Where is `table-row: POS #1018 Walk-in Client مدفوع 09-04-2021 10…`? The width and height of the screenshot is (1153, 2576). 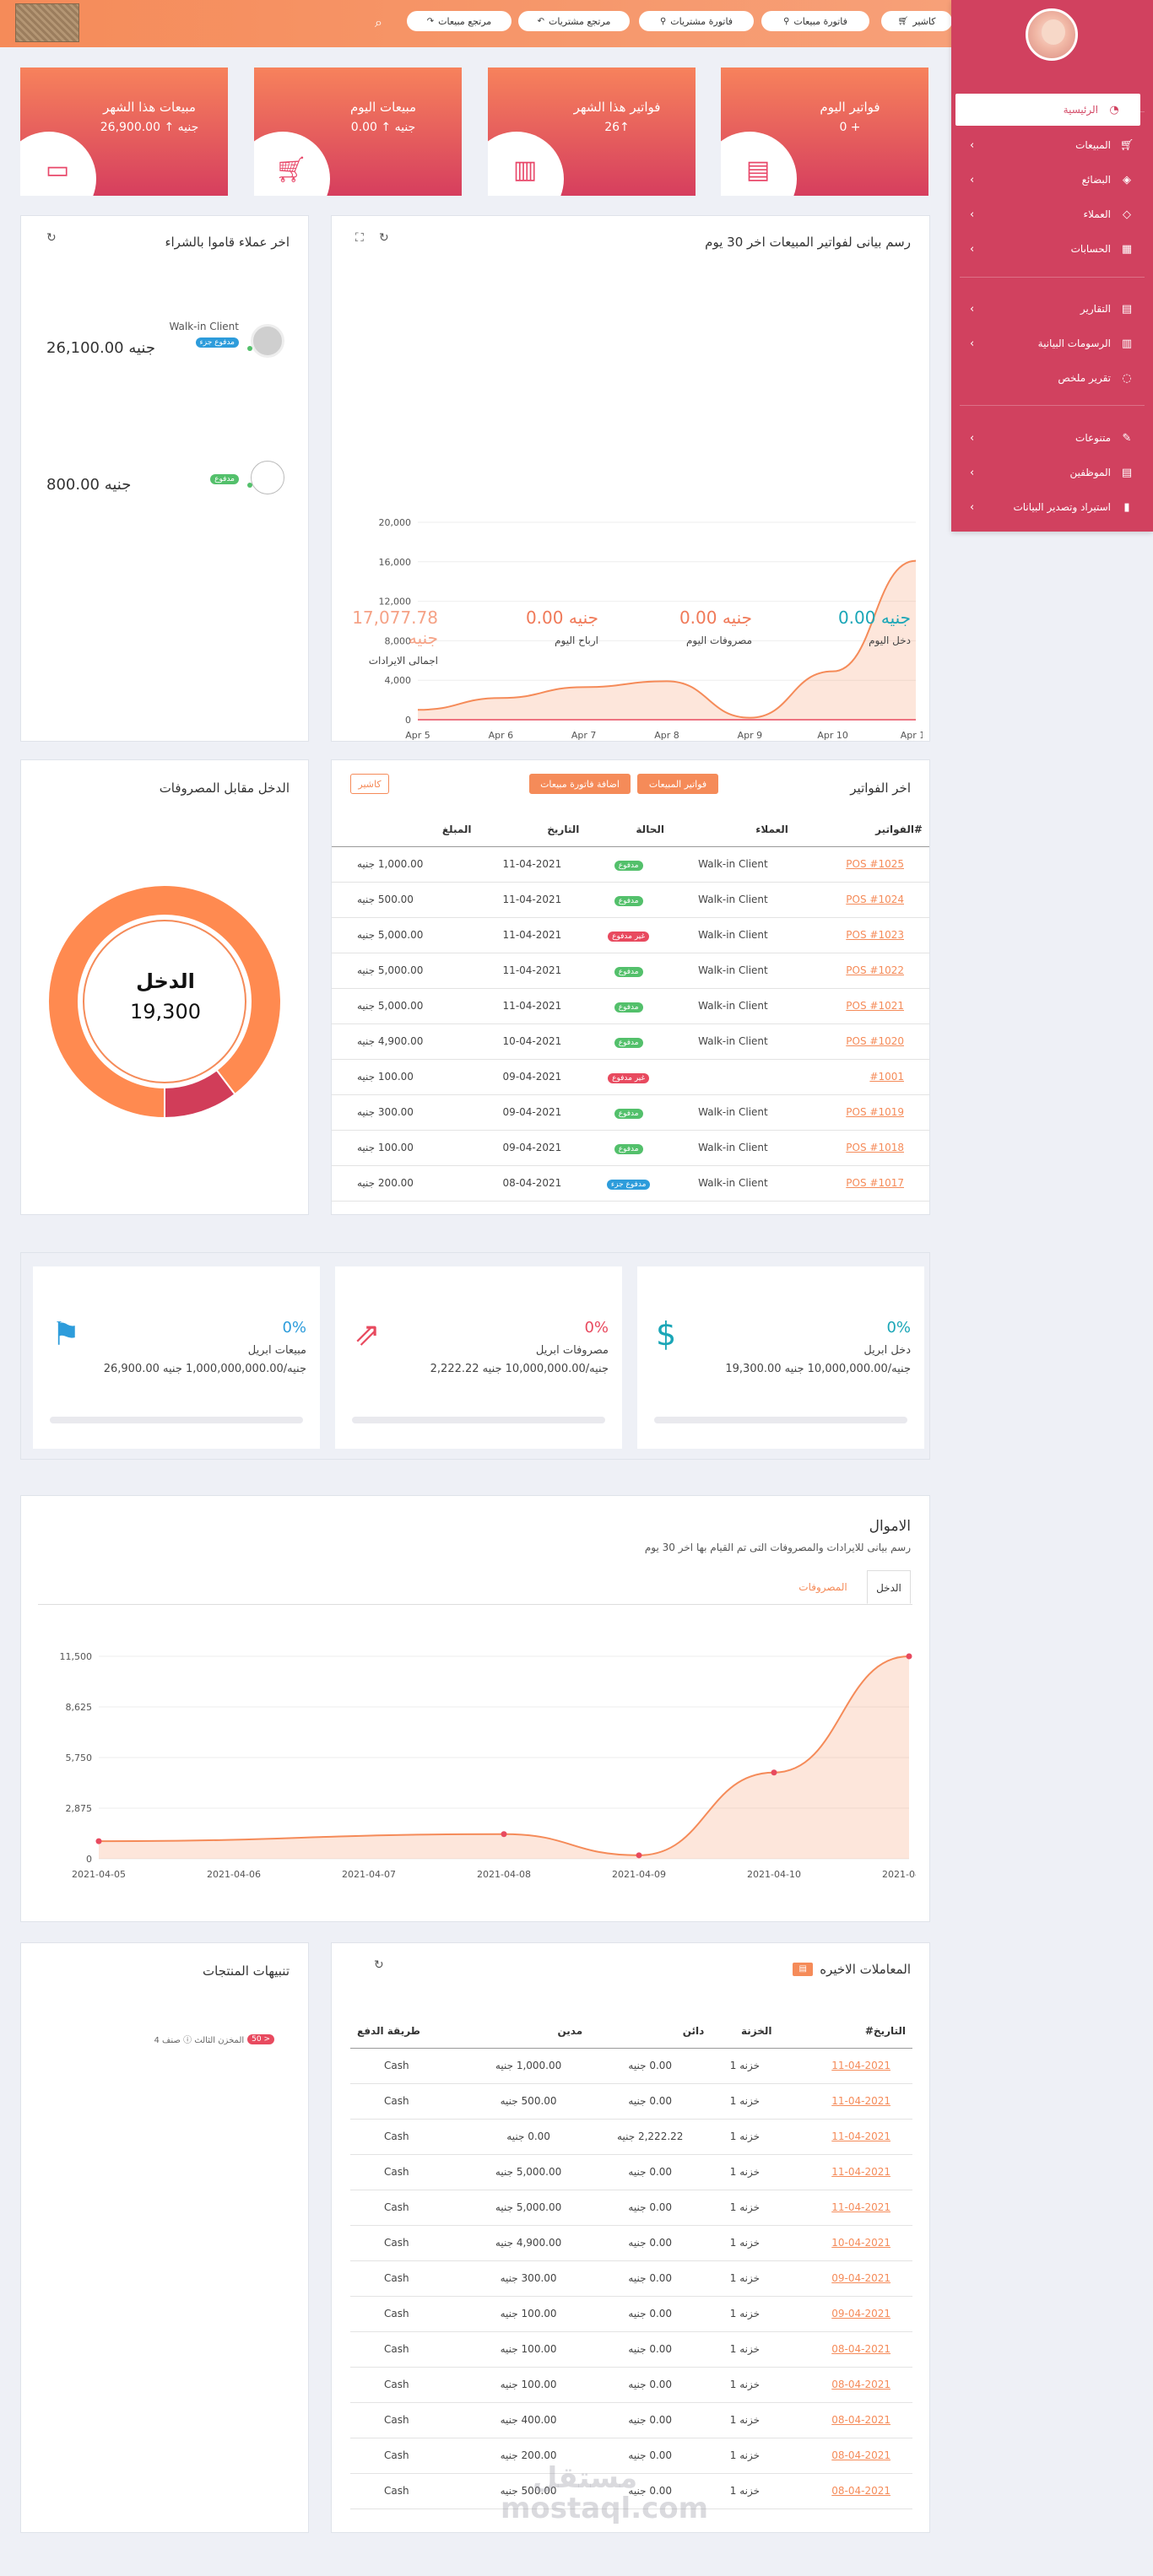
table-row: POS #1018 Walk-in Client مدفوع 09-04-2021 10… is located at coordinates (630, 1148).